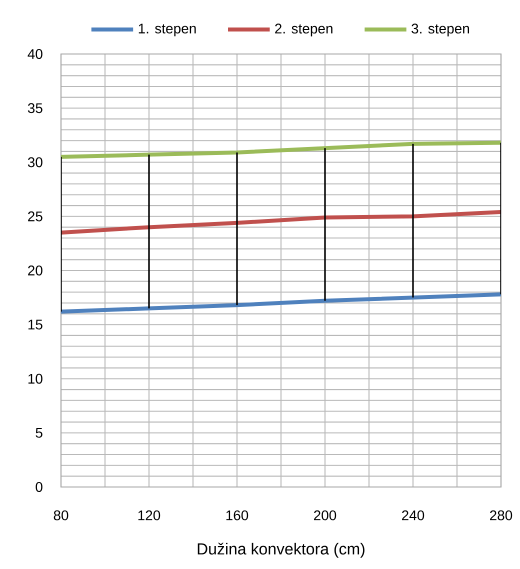 The width and height of the screenshot is (520, 569). I want to click on y-tick-label: 20, so click(35, 271).